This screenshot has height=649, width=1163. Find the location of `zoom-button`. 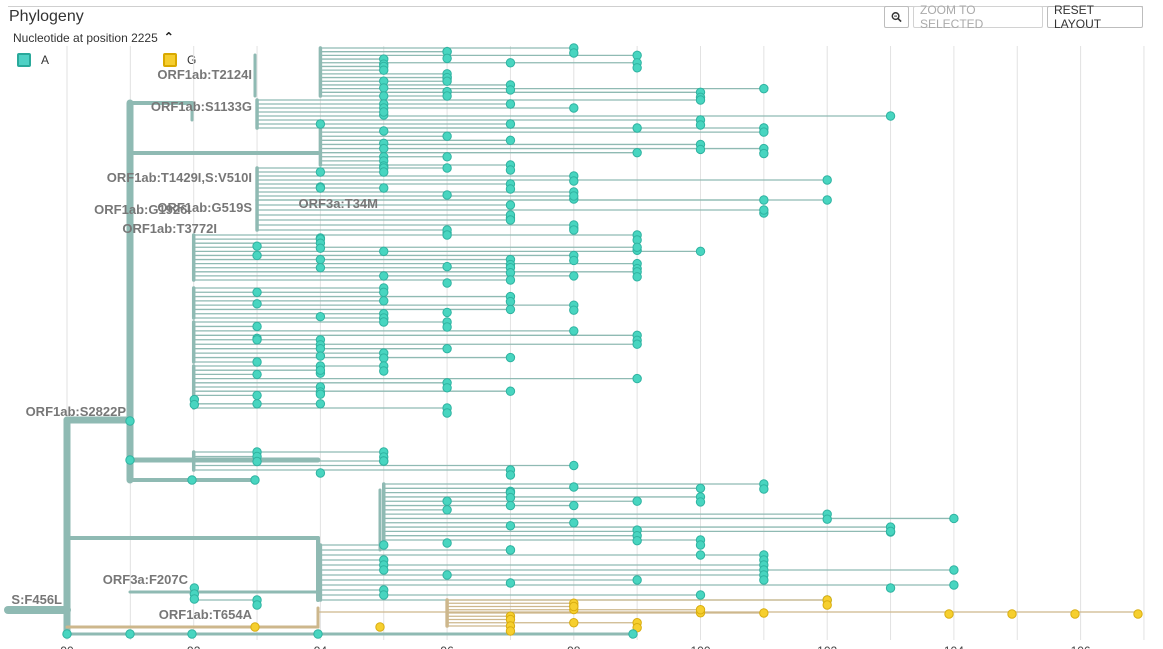

zoom-button is located at coordinates (896, 17).